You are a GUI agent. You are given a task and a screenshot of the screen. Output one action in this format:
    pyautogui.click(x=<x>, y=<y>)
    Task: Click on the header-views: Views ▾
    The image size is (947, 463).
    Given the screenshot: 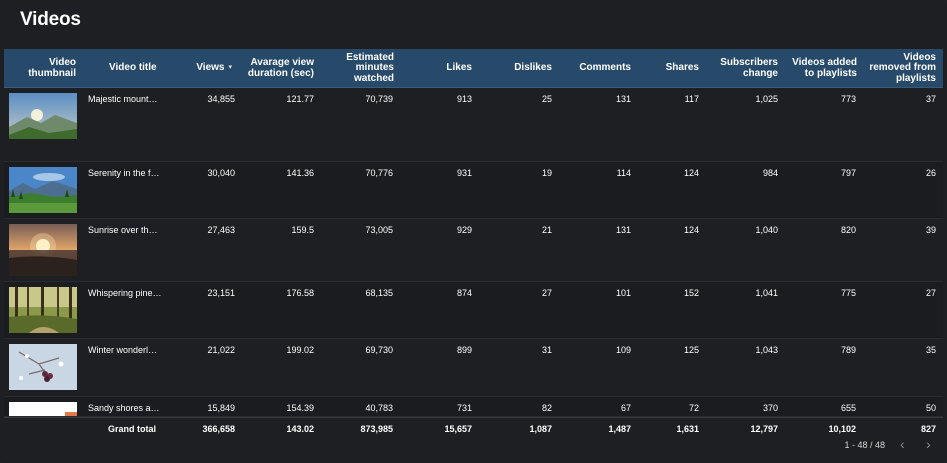 What is the action you would take?
    pyautogui.click(x=208, y=68)
    